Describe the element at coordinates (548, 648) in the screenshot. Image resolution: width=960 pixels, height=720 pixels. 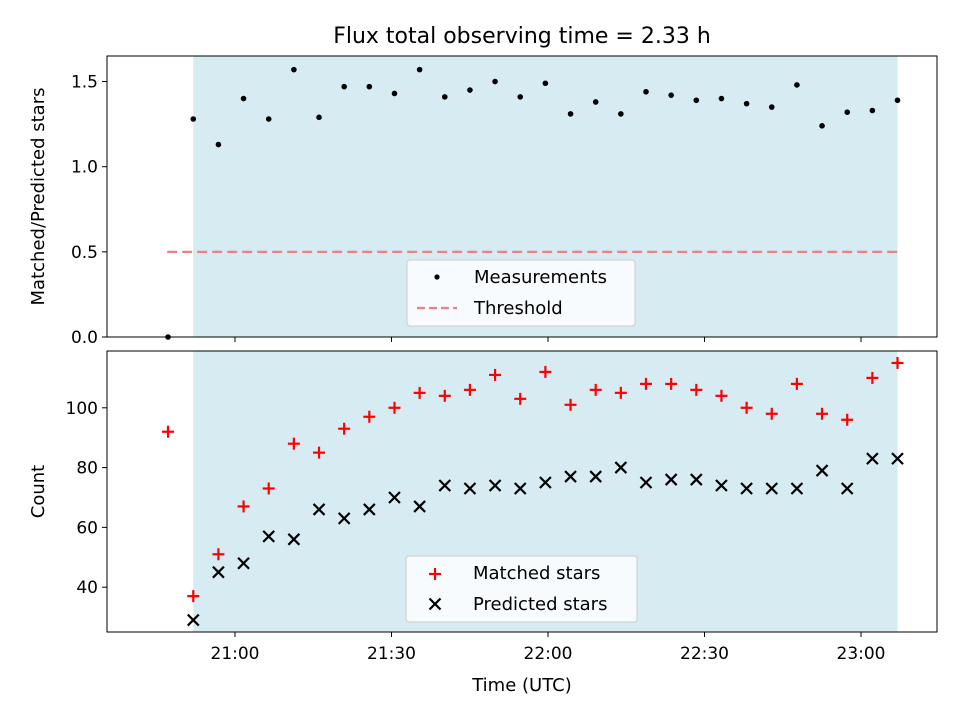
I see `x-axis-ticks: 21:00 21:30 22:00 22:30 23:00` at that location.